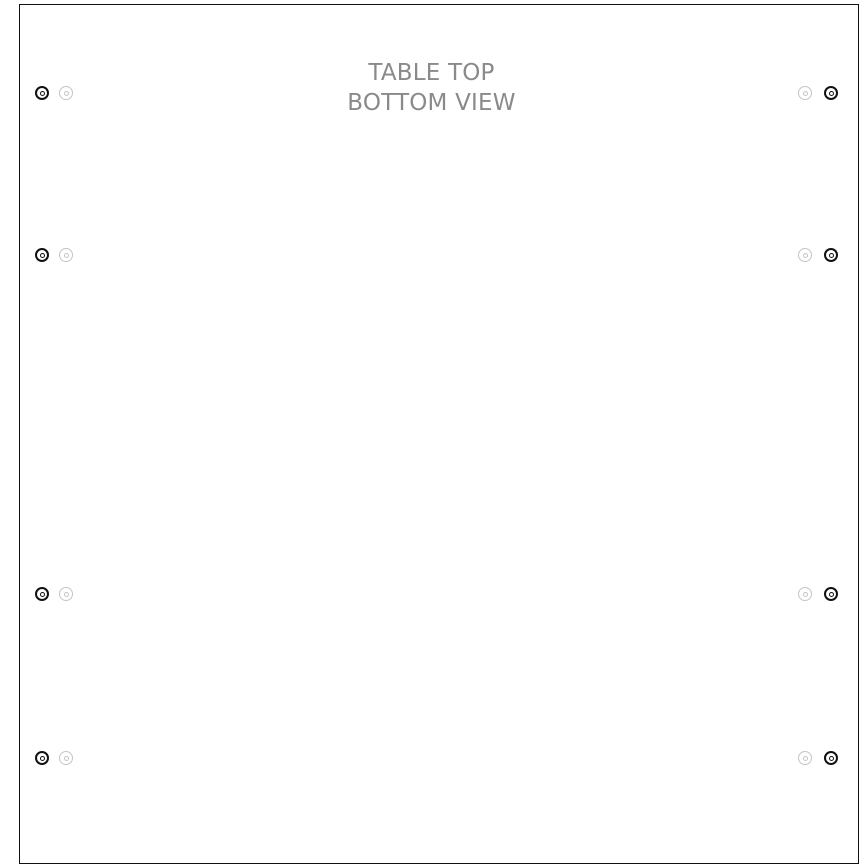 The height and width of the screenshot is (864, 863). What do you see at coordinates (431, 73) in the screenshot?
I see `title-line-1: TABLE TOP` at bounding box center [431, 73].